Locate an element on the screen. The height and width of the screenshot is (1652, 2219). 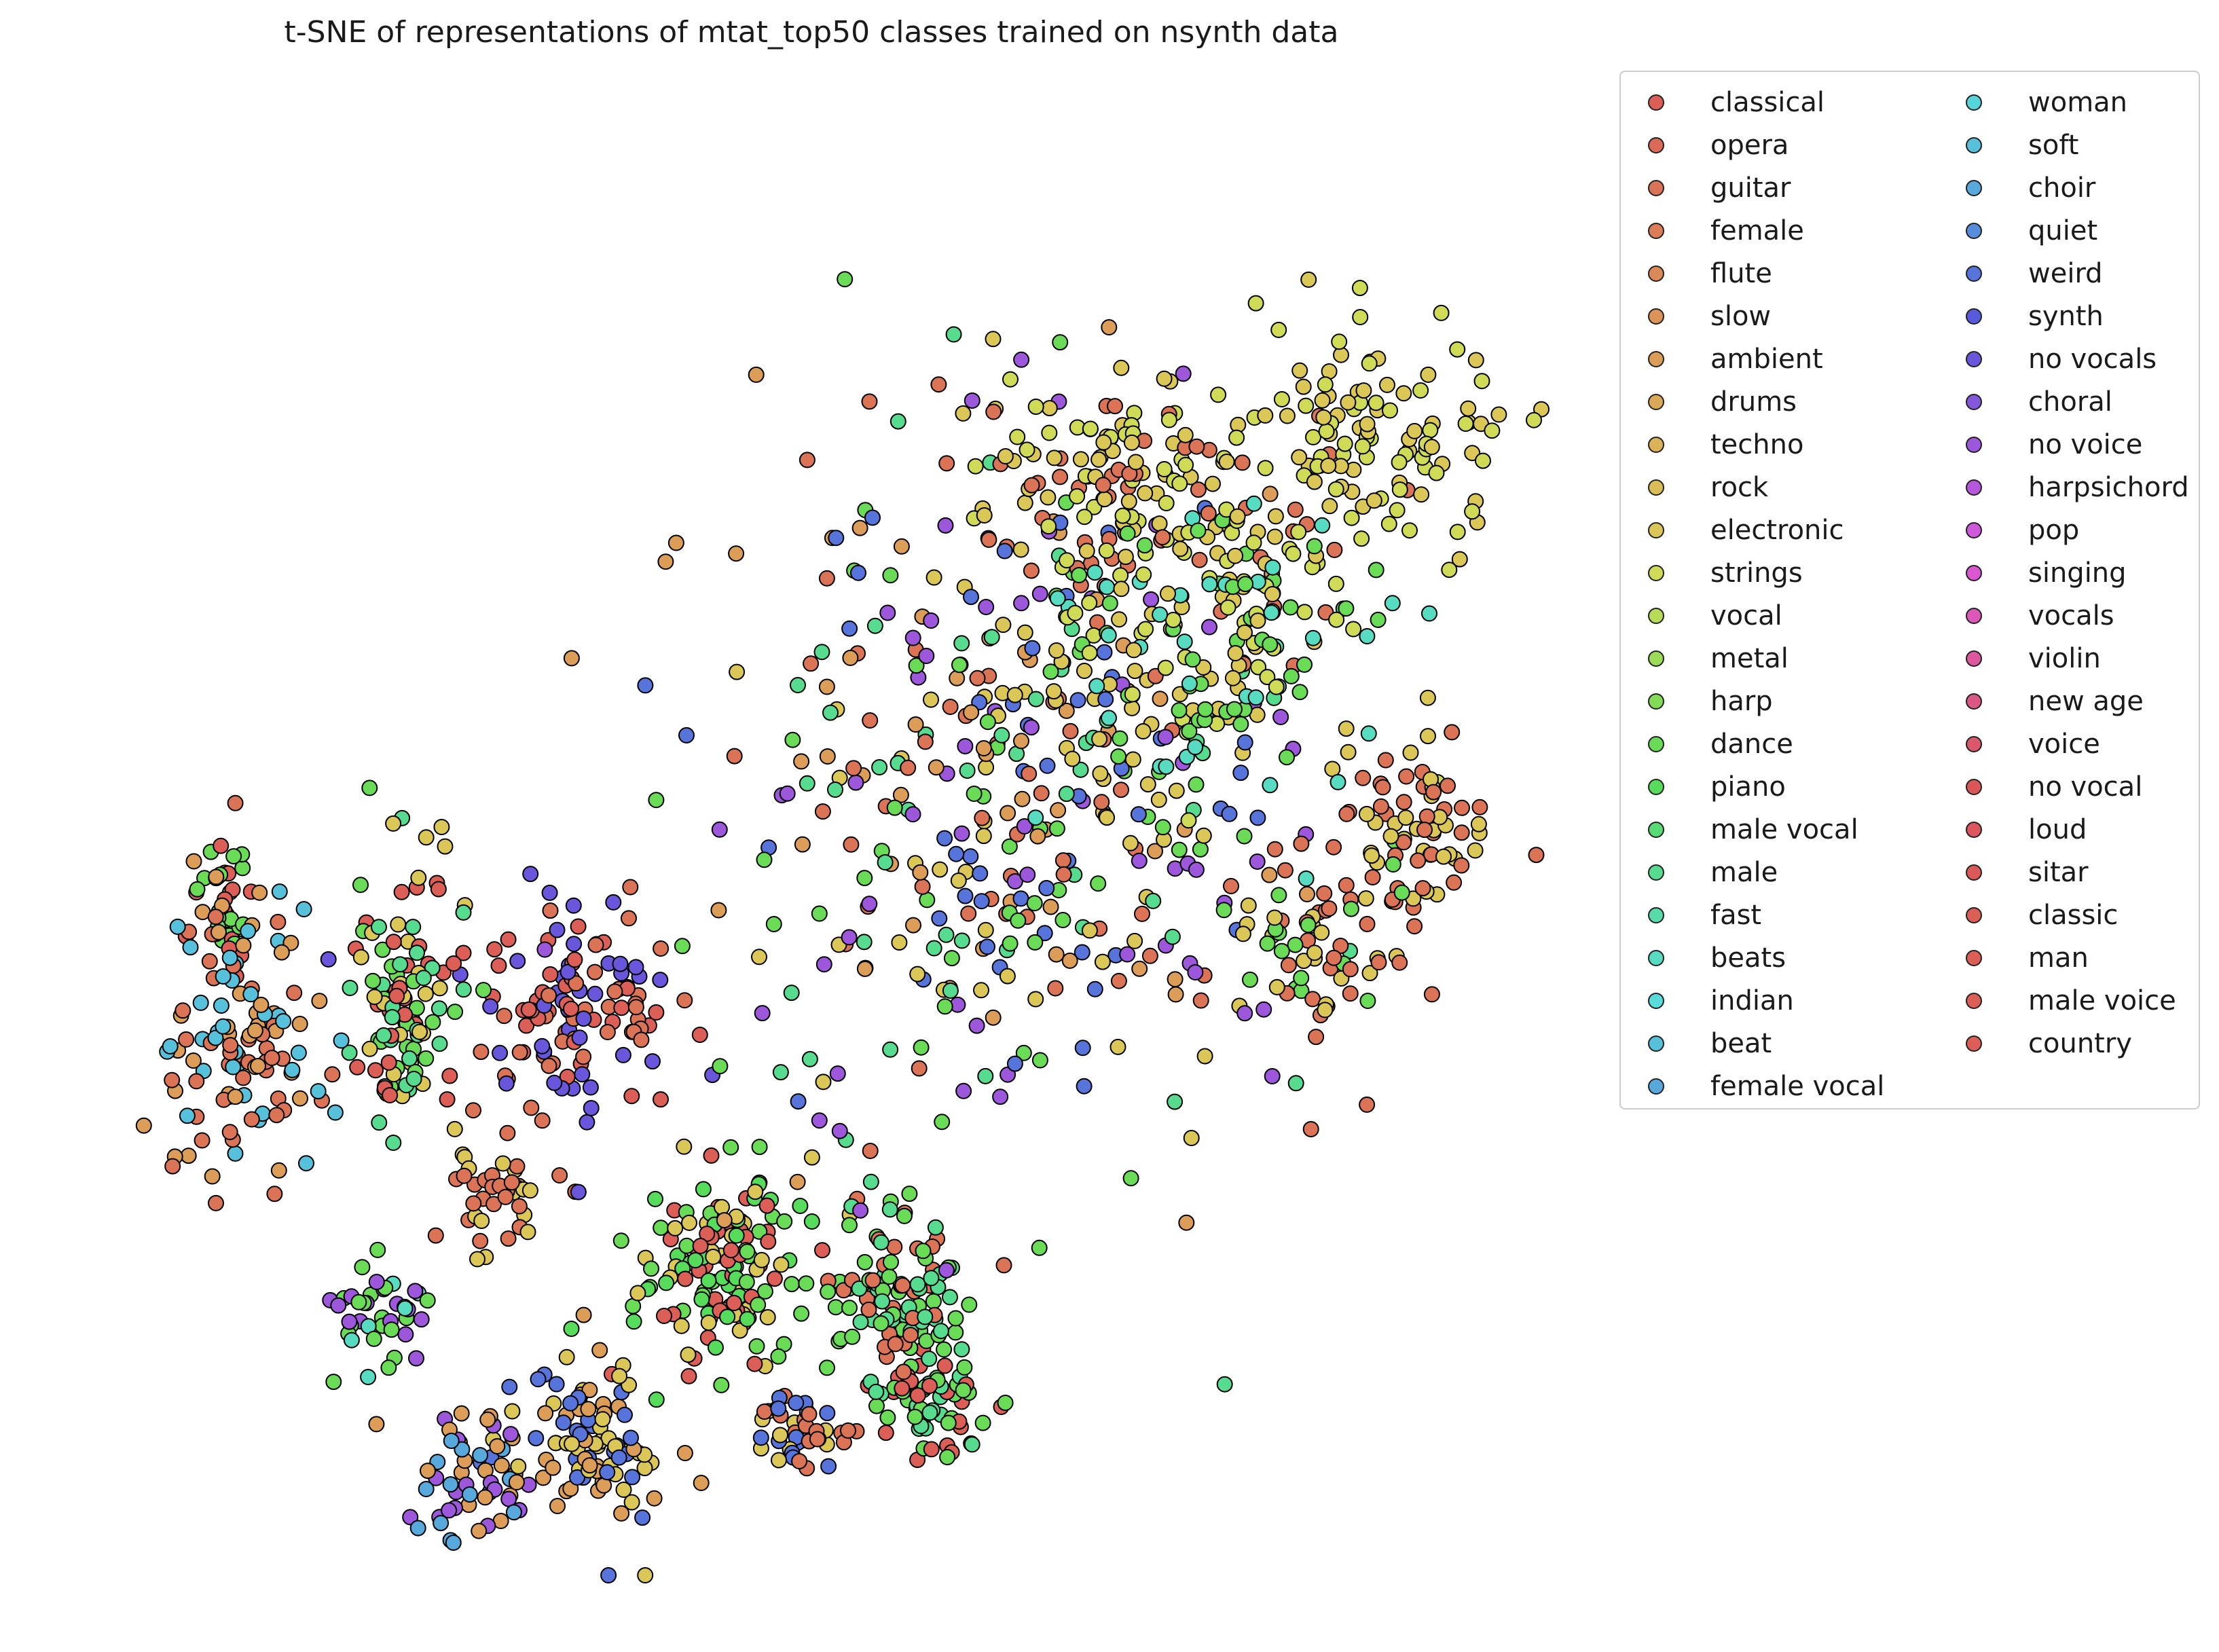
legend-label: harp is located at coordinates (1741, 701).